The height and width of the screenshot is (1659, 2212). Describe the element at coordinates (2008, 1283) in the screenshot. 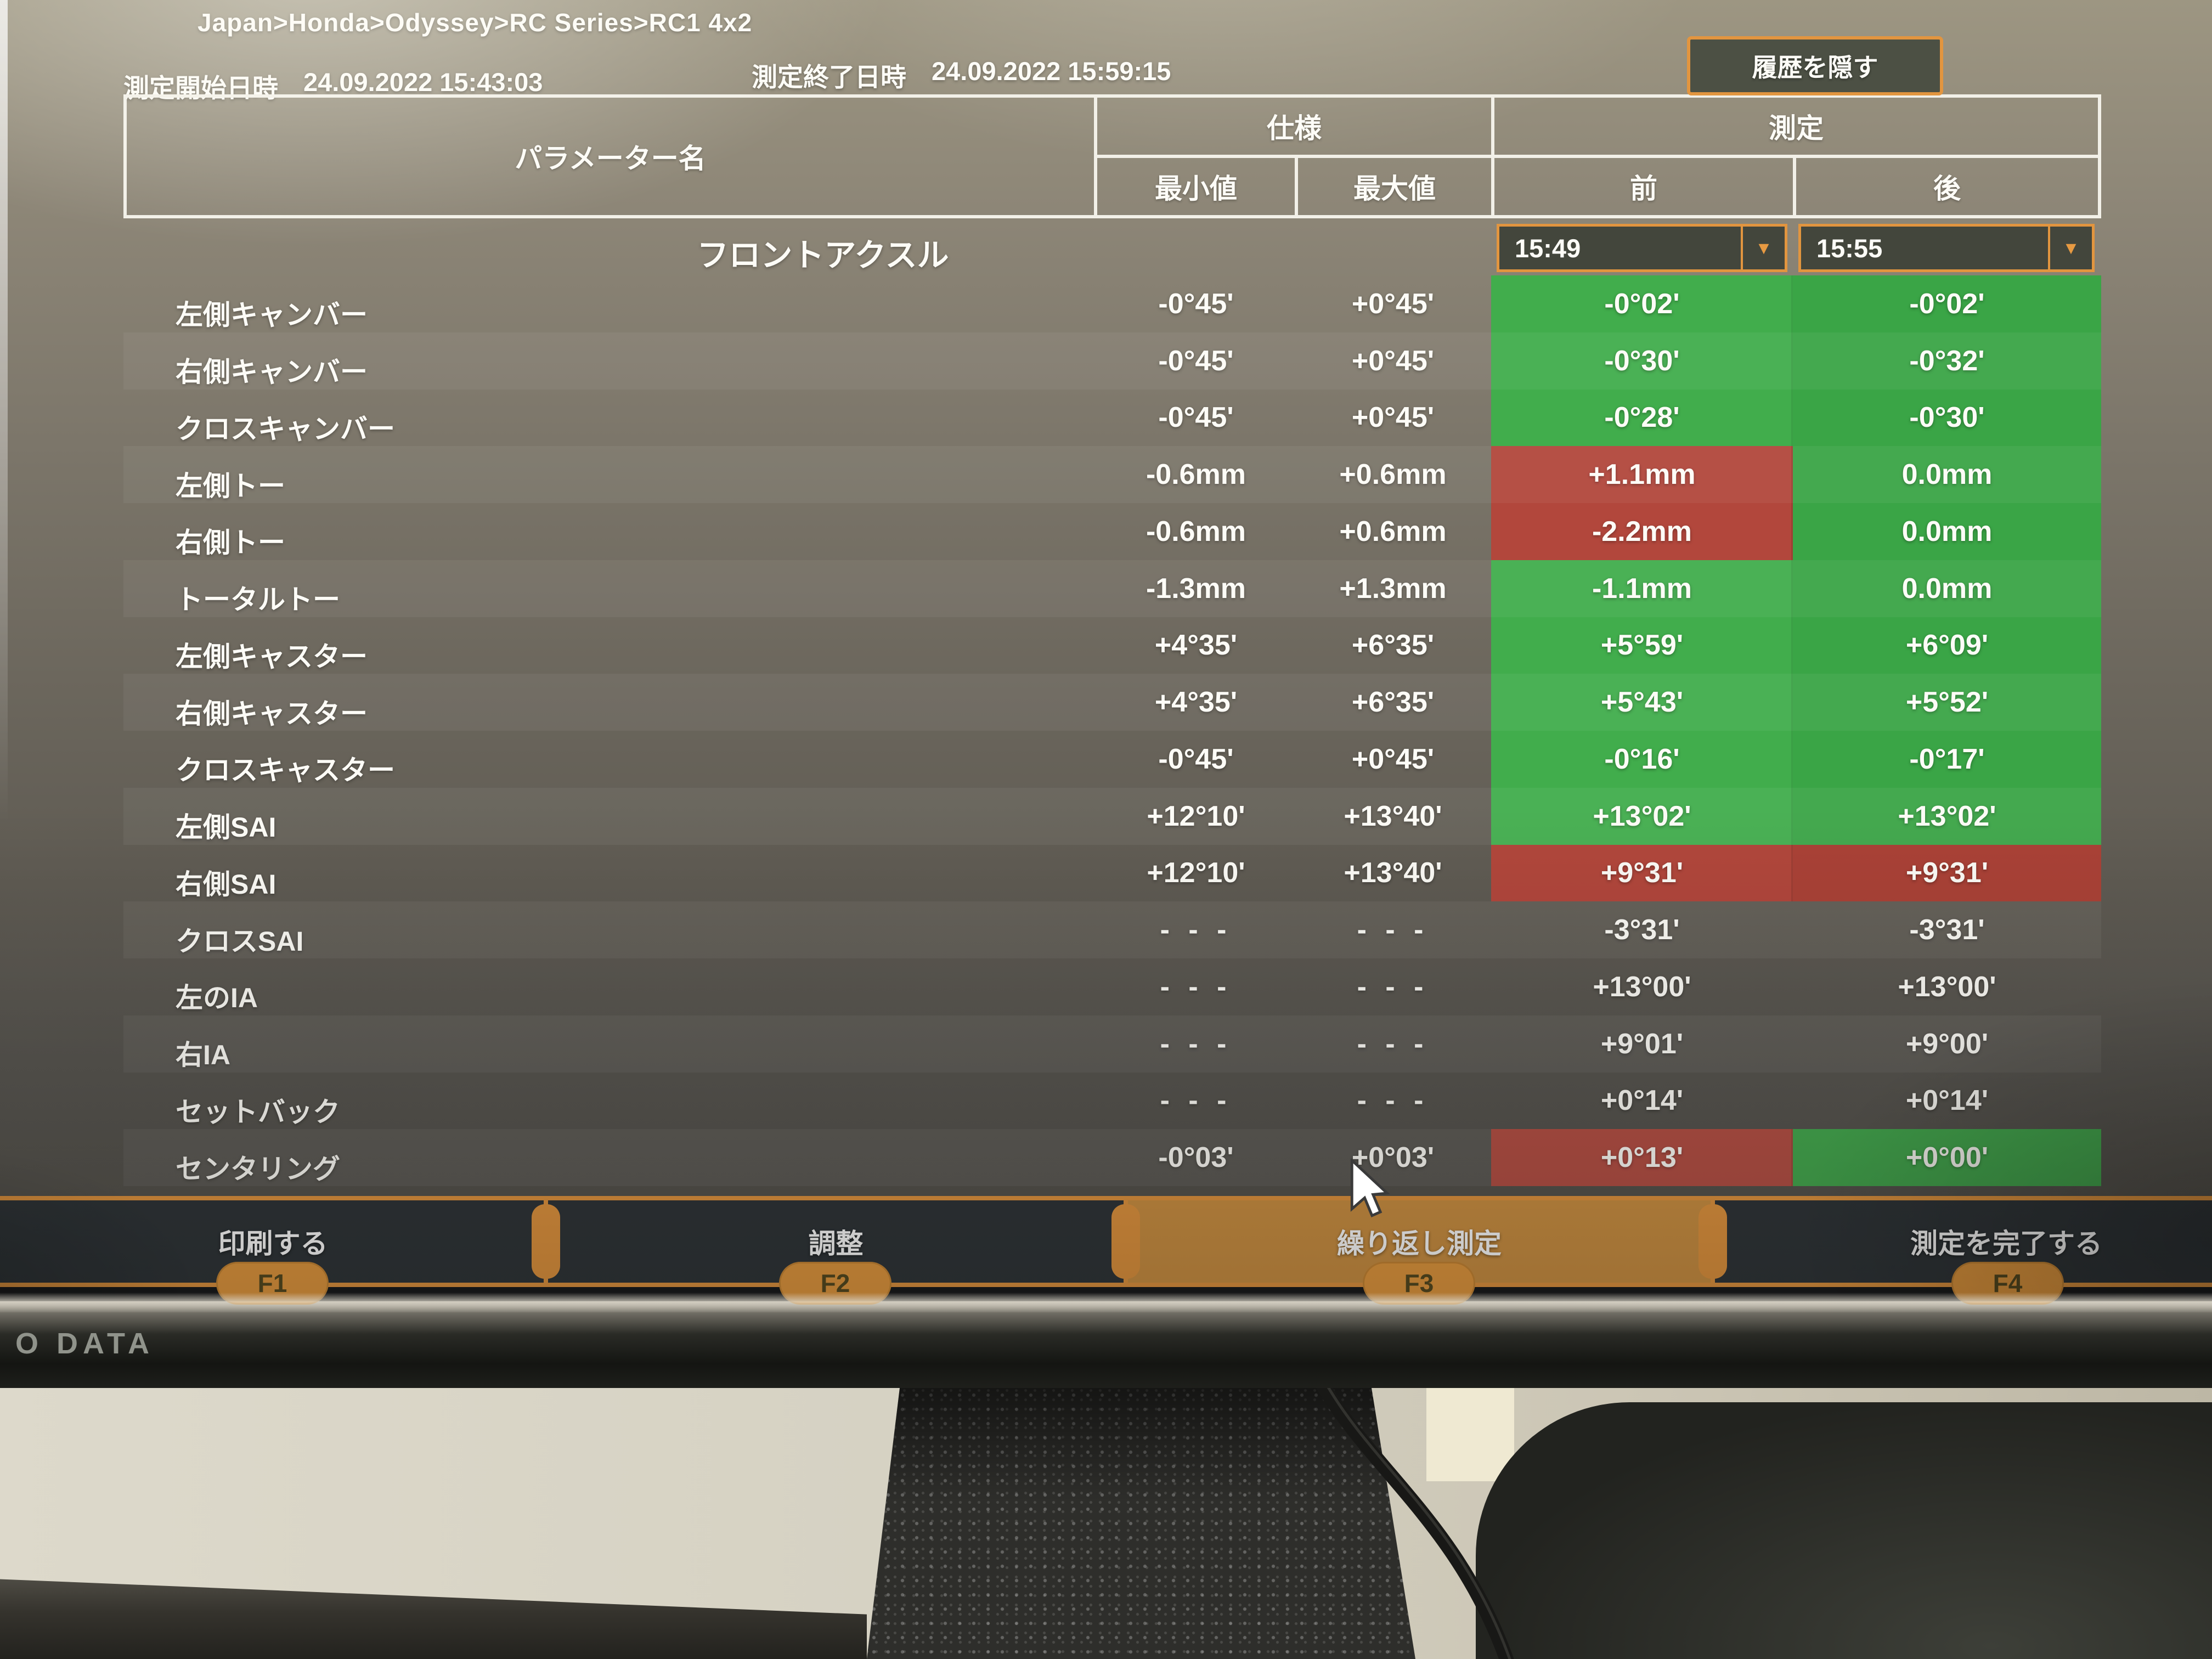

I see `f4-key-badge: F4` at that location.